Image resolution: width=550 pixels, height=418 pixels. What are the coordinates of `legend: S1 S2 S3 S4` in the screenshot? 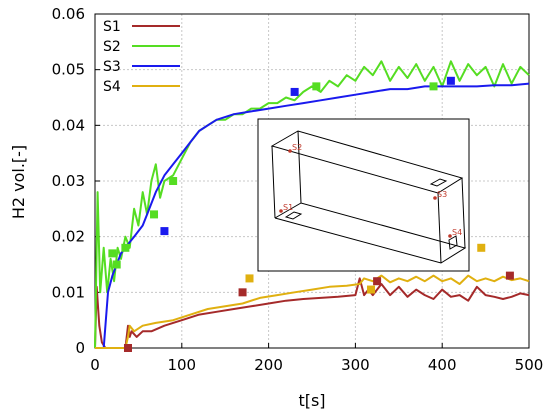 It's located at (141, 57).